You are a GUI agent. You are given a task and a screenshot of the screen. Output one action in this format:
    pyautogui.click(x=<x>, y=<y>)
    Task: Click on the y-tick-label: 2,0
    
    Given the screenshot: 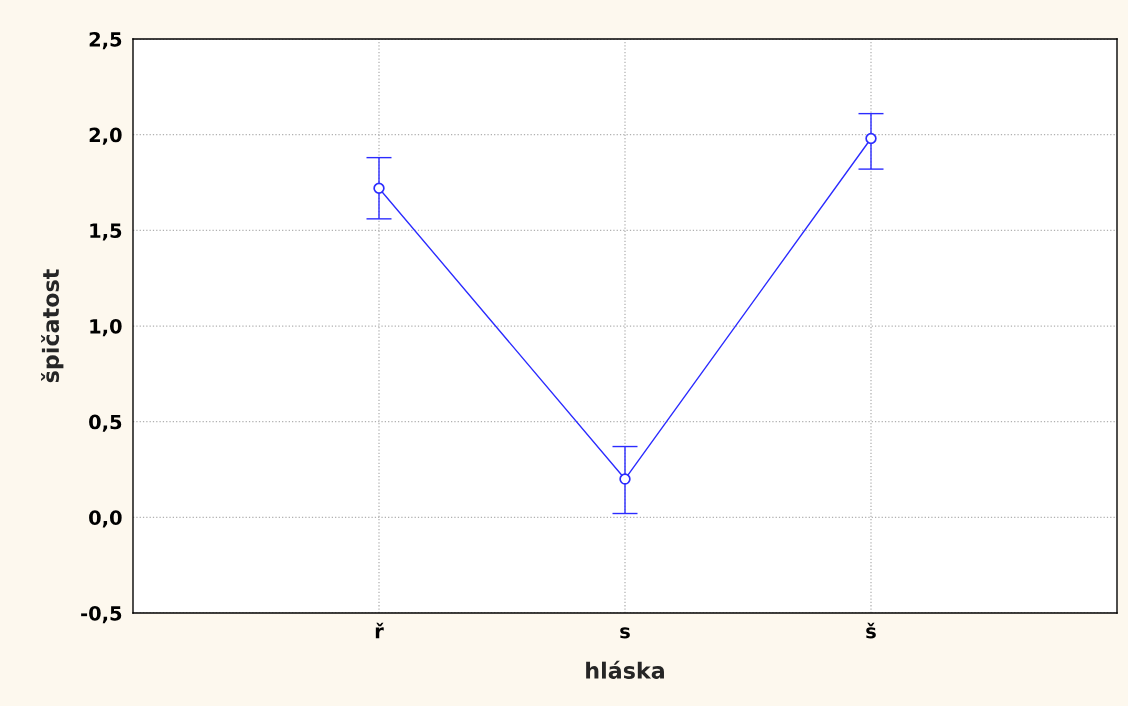 What is the action you would take?
    pyautogui.click(x=105, y=136)
    